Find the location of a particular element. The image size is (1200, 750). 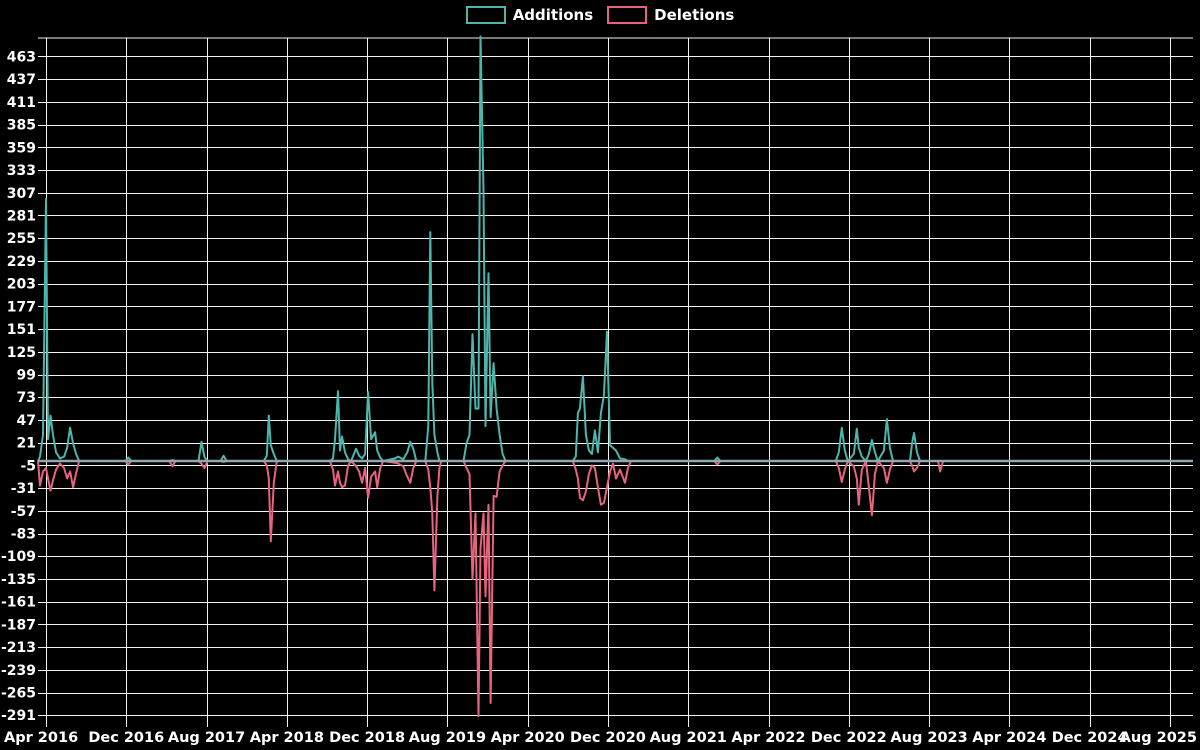

y-tick-label: 359 is located at coordinates (21, 148).